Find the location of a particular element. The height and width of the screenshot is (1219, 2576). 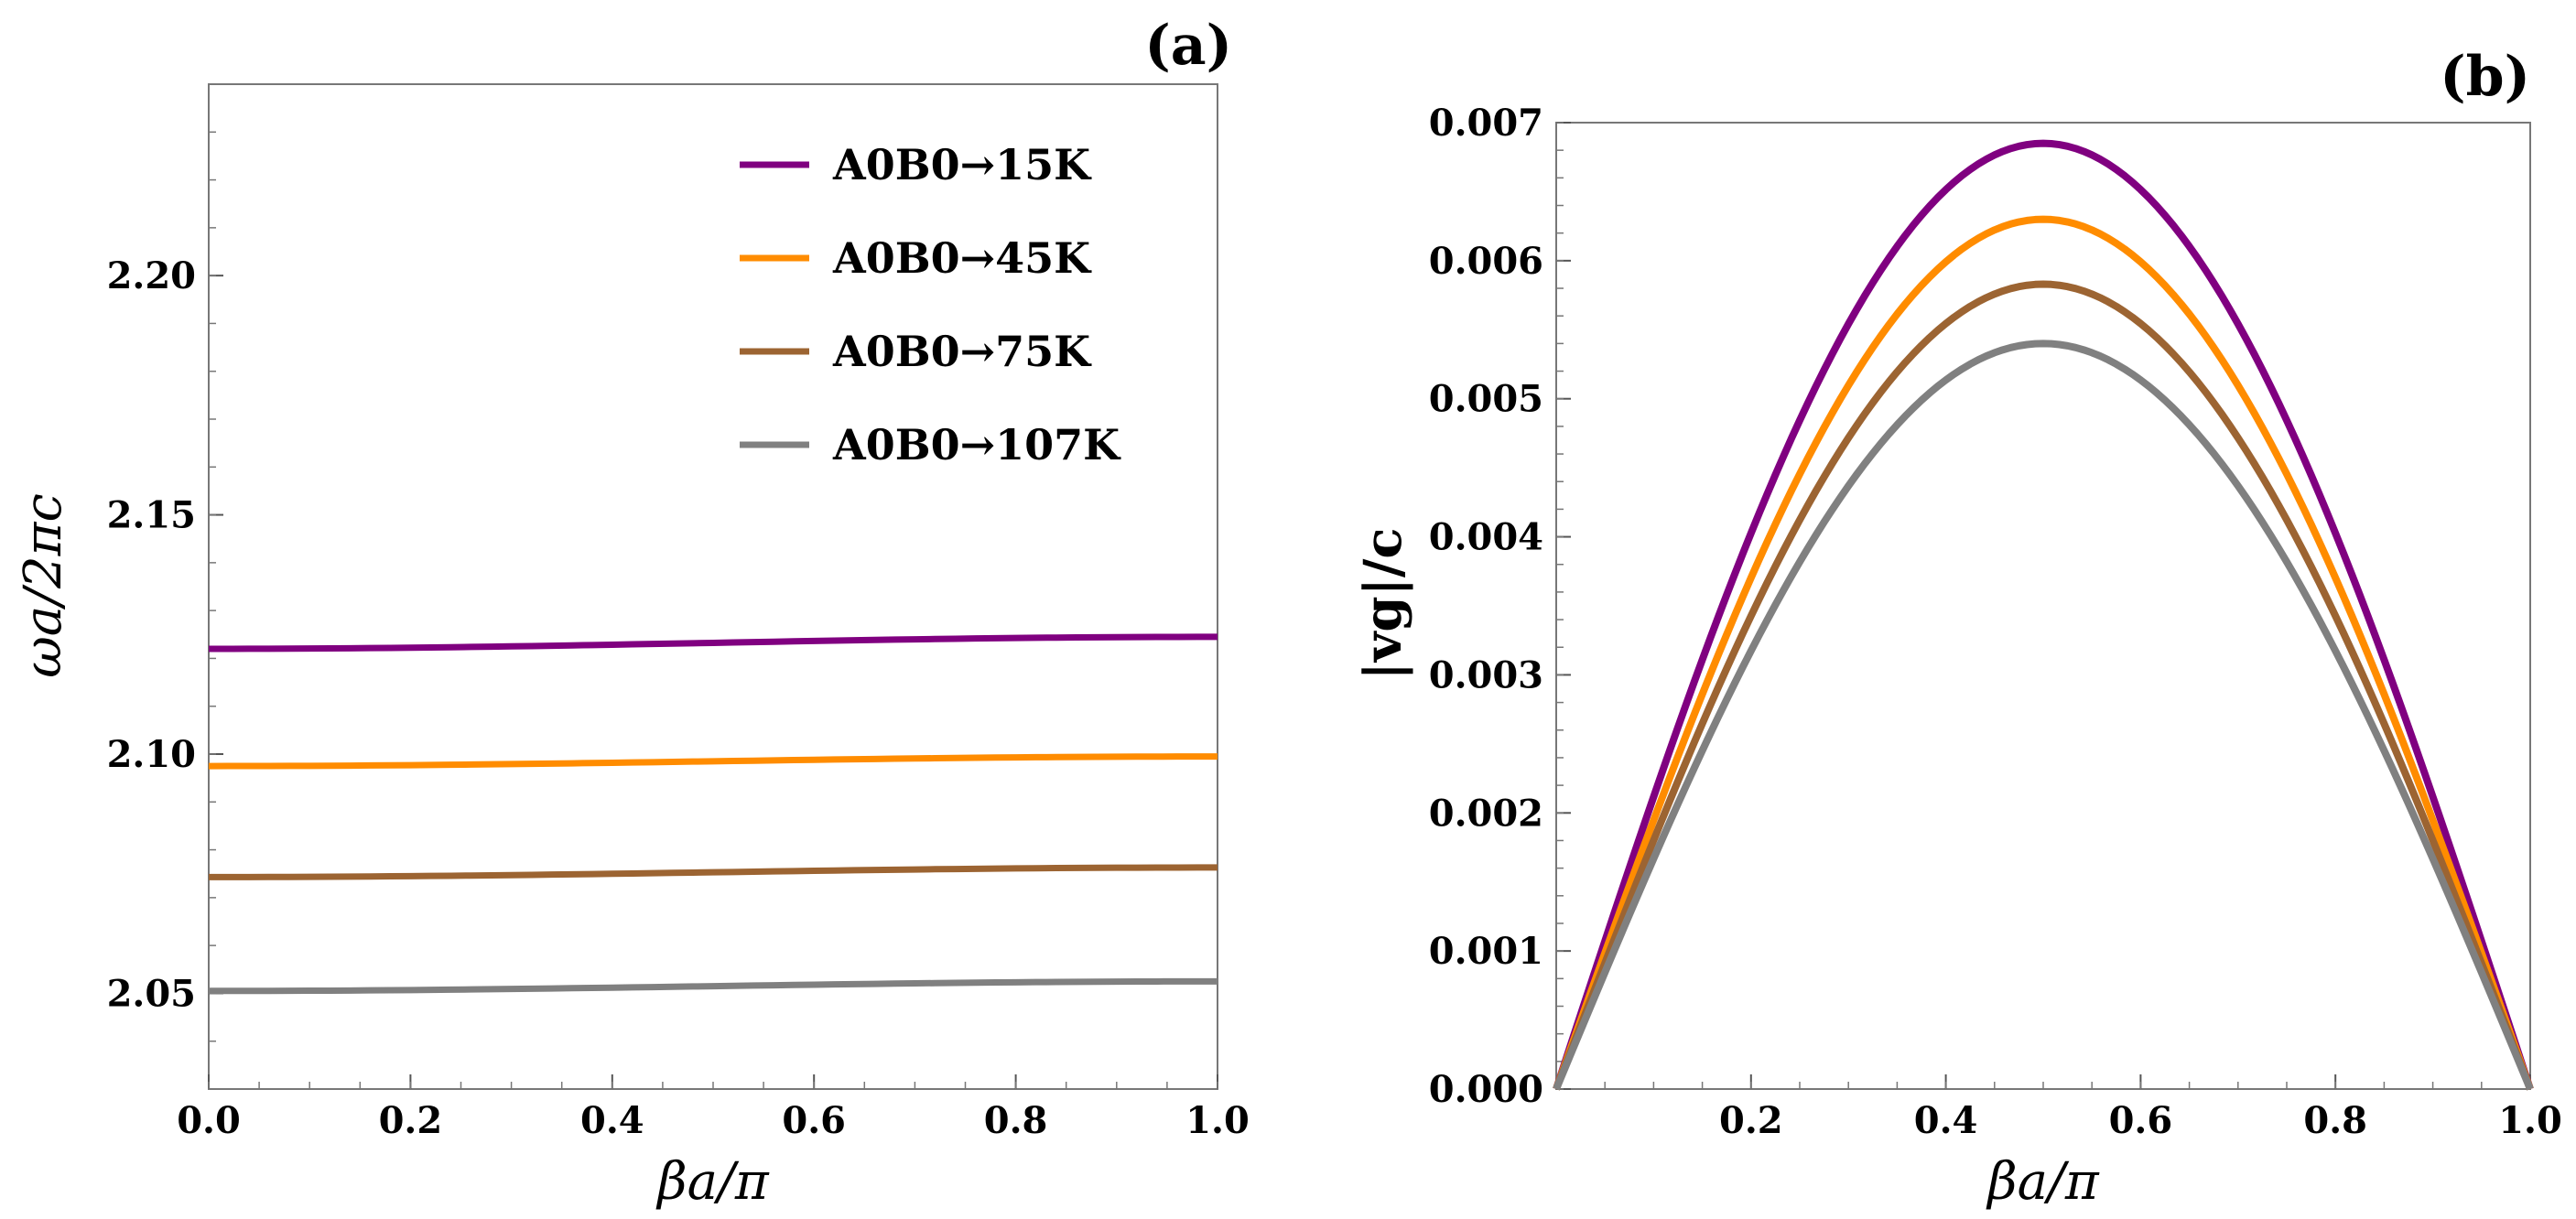

b-y-tick-label: 0.000 is located at coordinates (1486, 1089).